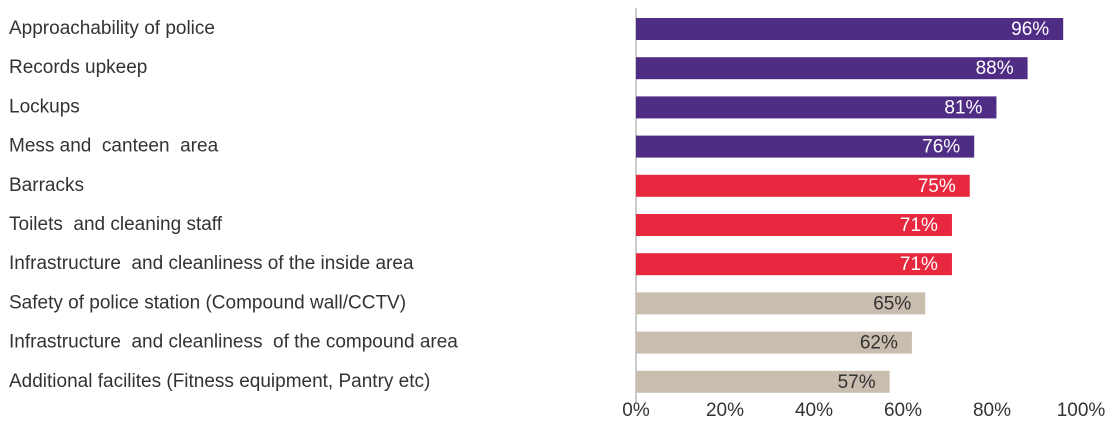 This screenshot has width=1117, height=434. What do you see at coordinates (879, 343) in the screenshot?
I see `value-label: 62%` at bounding box center [879, 343].